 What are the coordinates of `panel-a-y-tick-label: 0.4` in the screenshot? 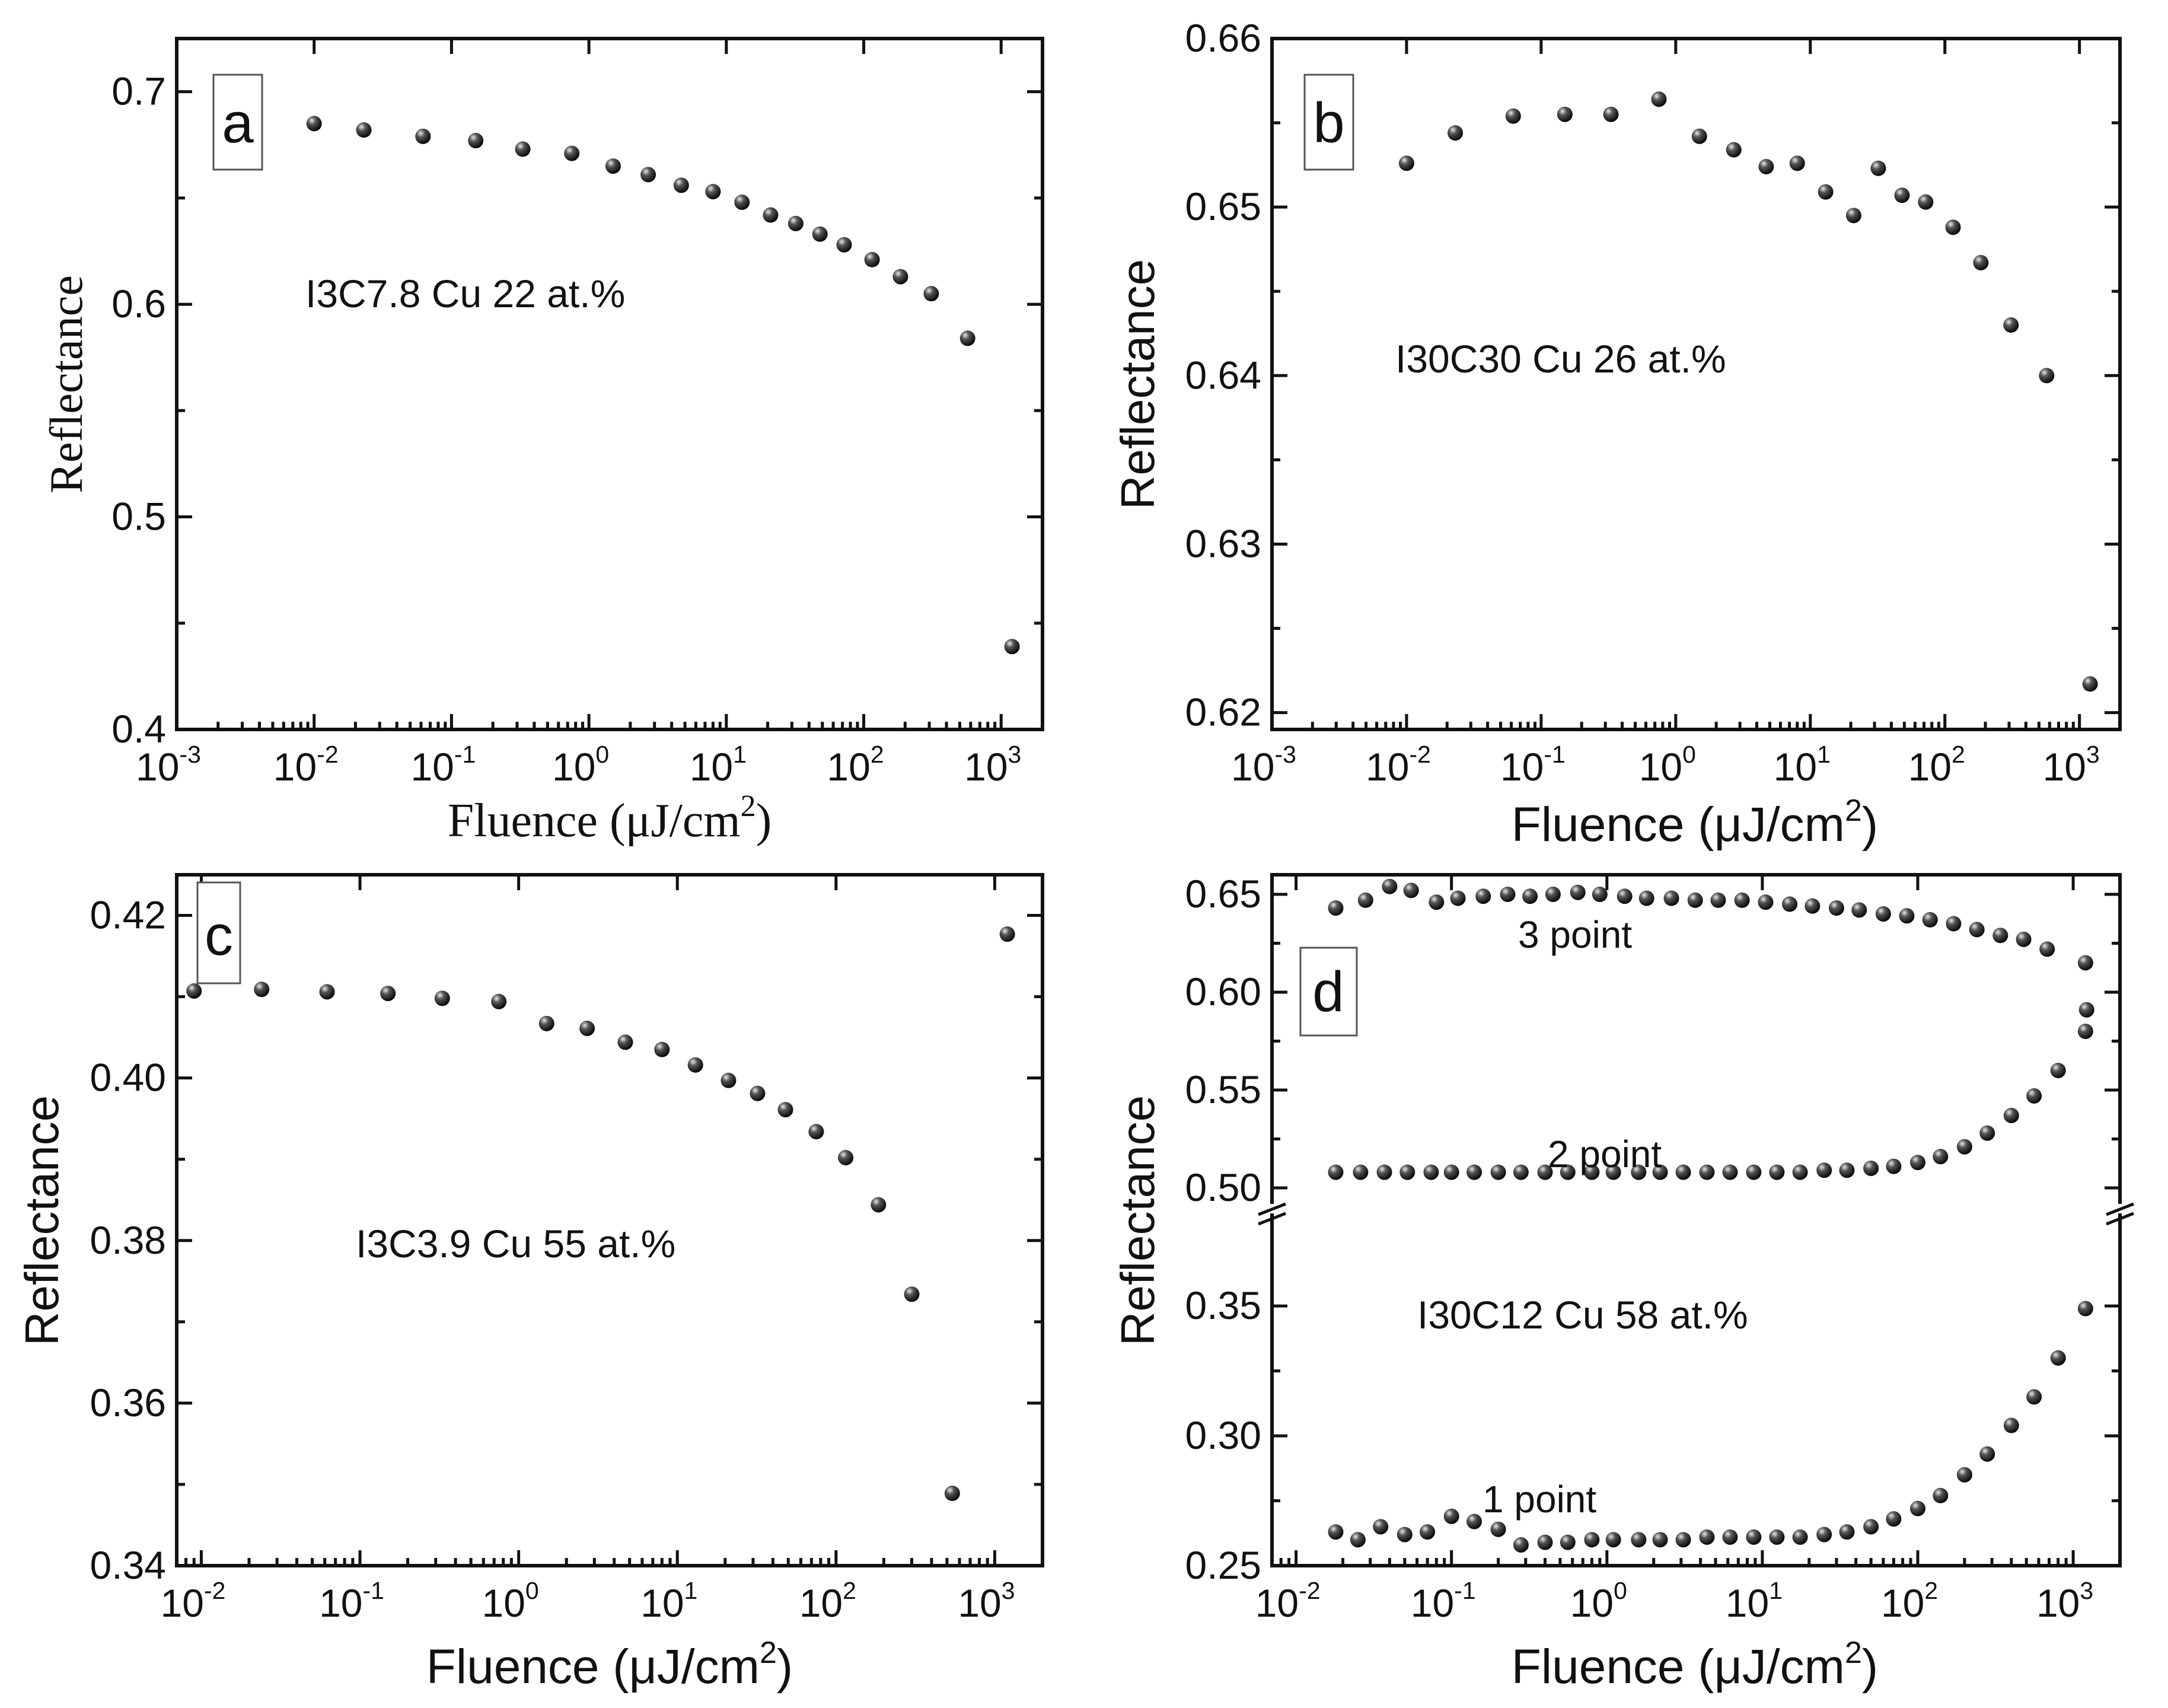 It's located at (139, 729).